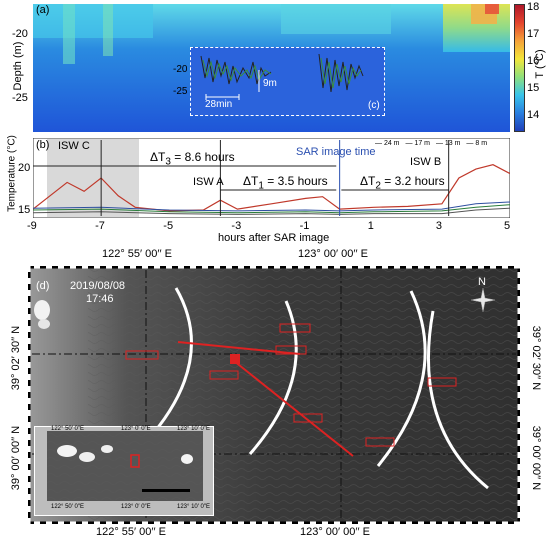 The height and width of the screenshot is (542, 550). I want to click on inset-c-scale-time: 28min, so click(219, 104).